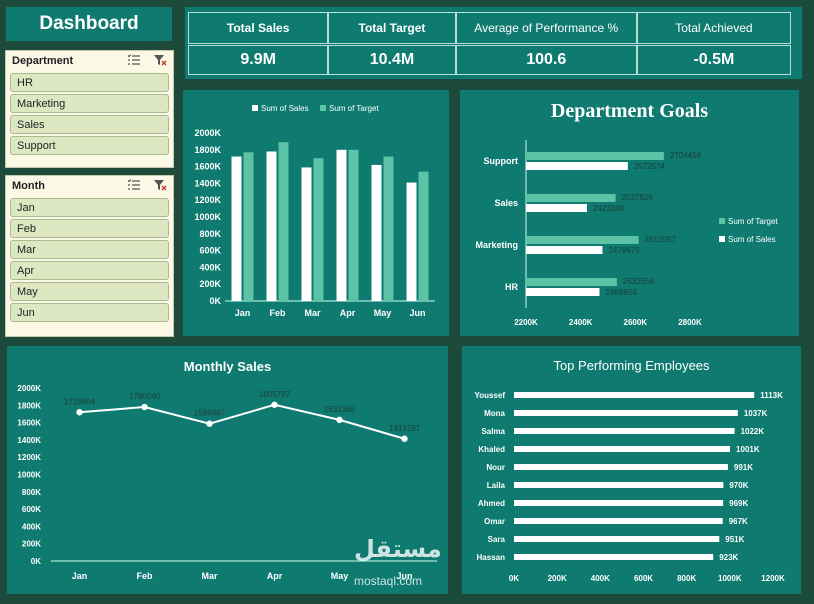  I want to click on sales-data-label: 1413197, so click(405, 428).